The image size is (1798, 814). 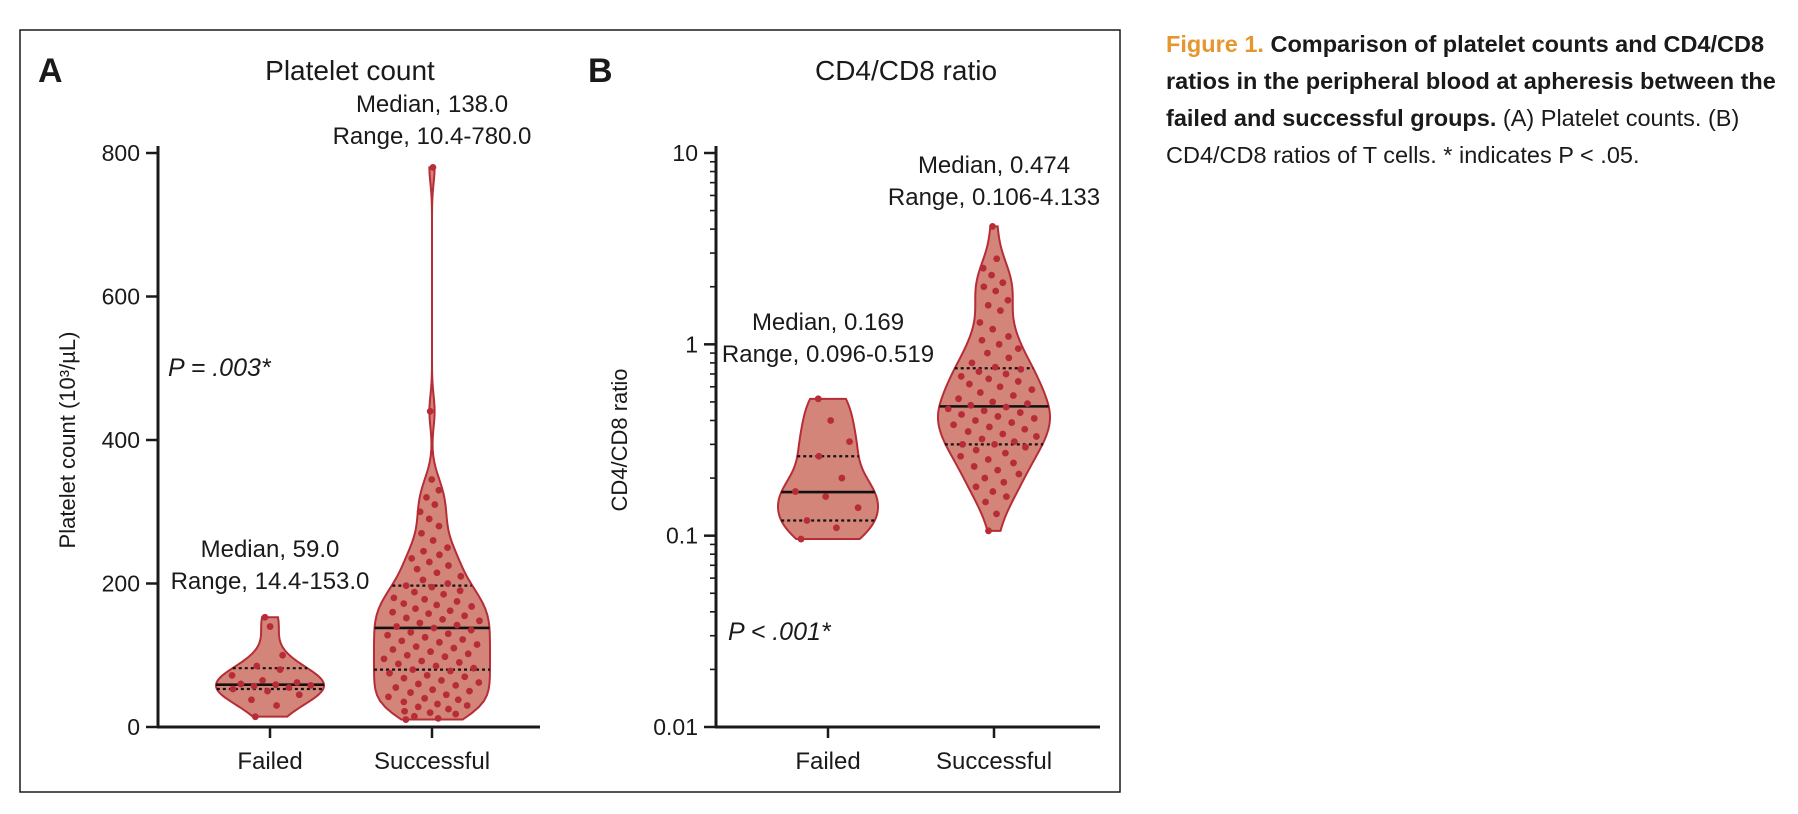 What do you see at coordinates (1215, 44) in the screenshot?
I see `caption-label: Figure 1.` at bounding box center [1215, 44].